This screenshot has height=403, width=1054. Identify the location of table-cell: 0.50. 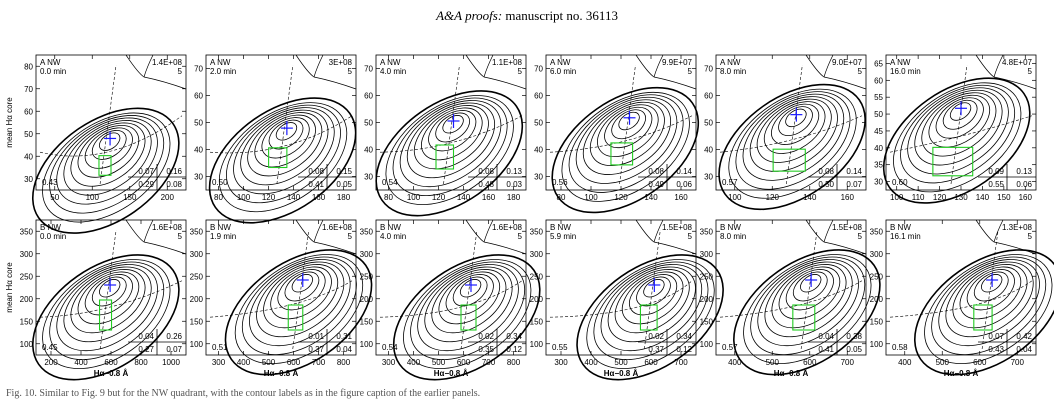
(826, 184).